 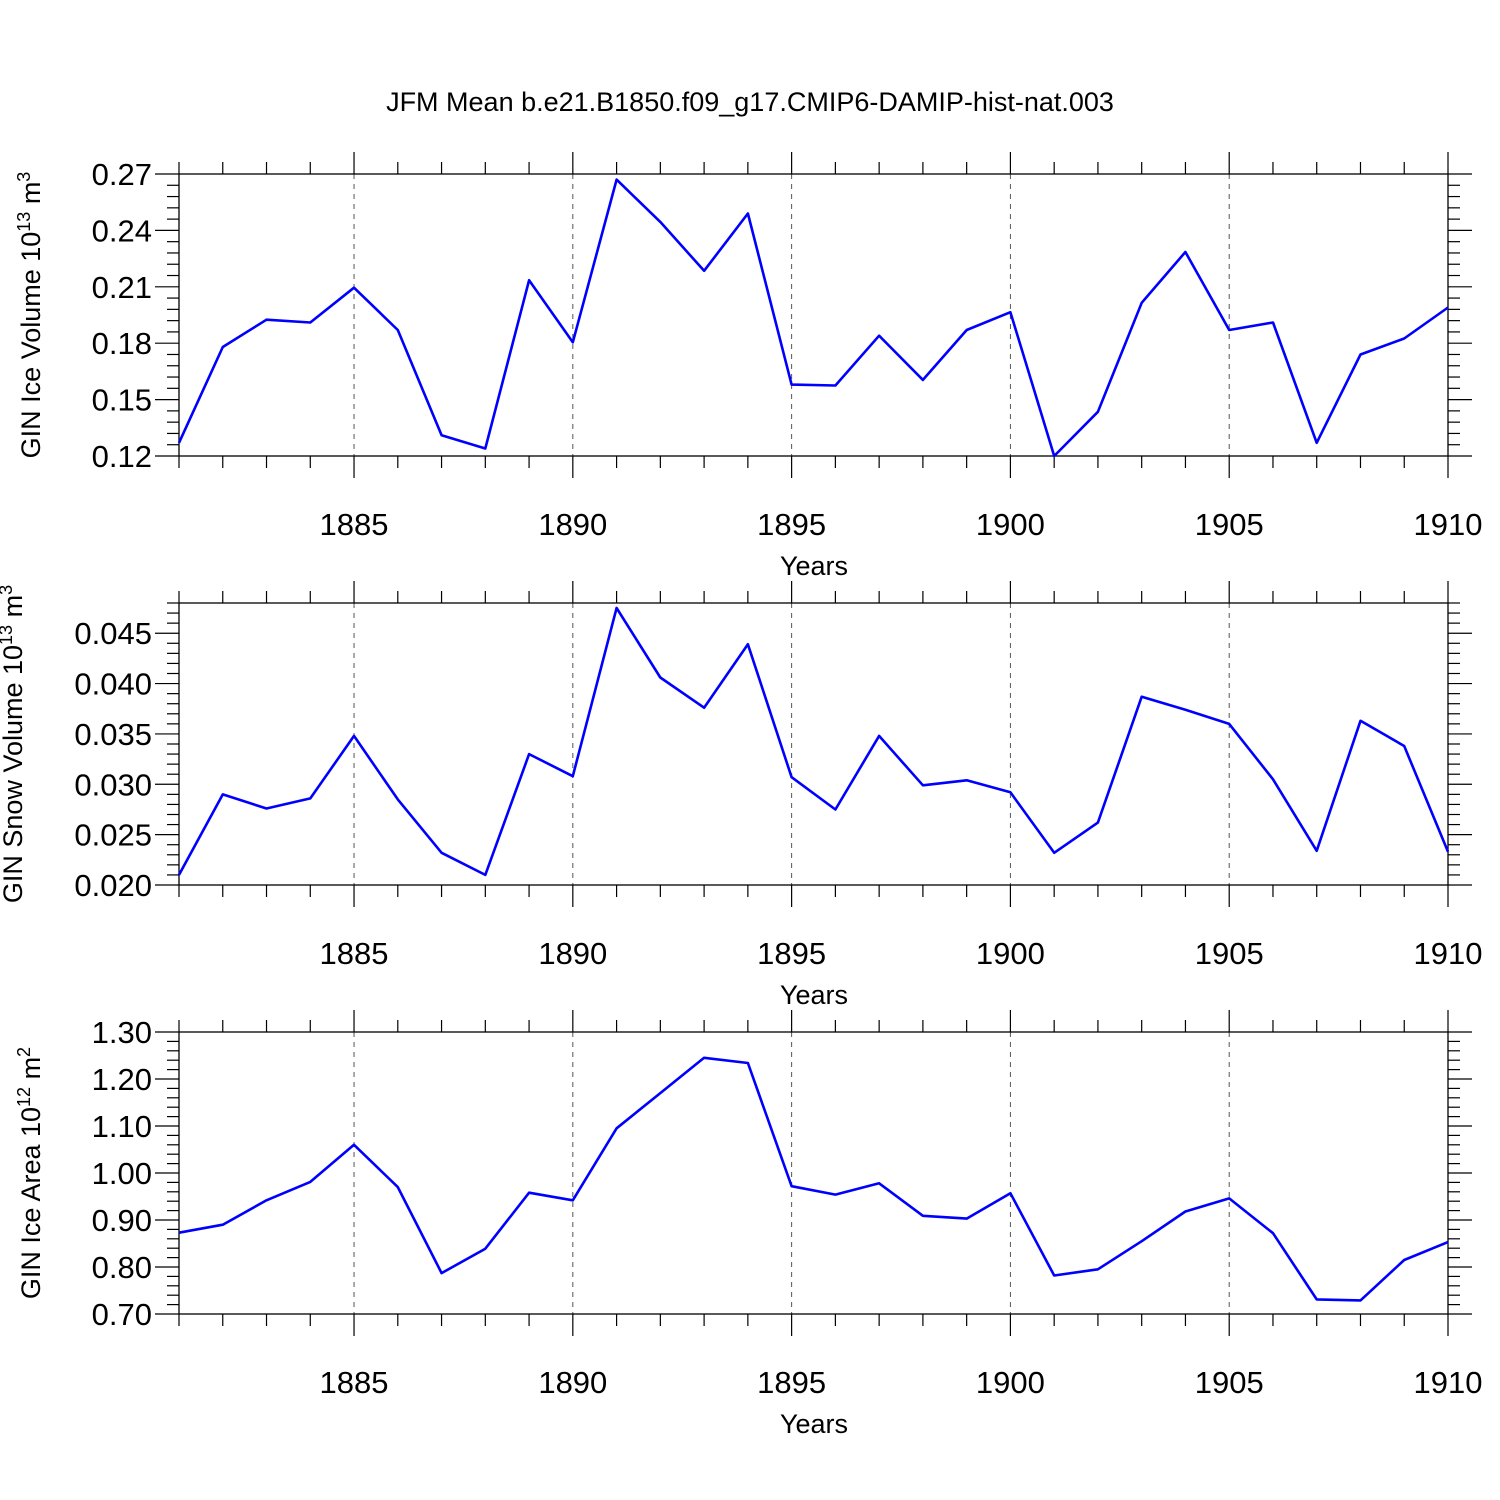 I want to click on y-tick-label: 0.12, so click(x=122, y=456).